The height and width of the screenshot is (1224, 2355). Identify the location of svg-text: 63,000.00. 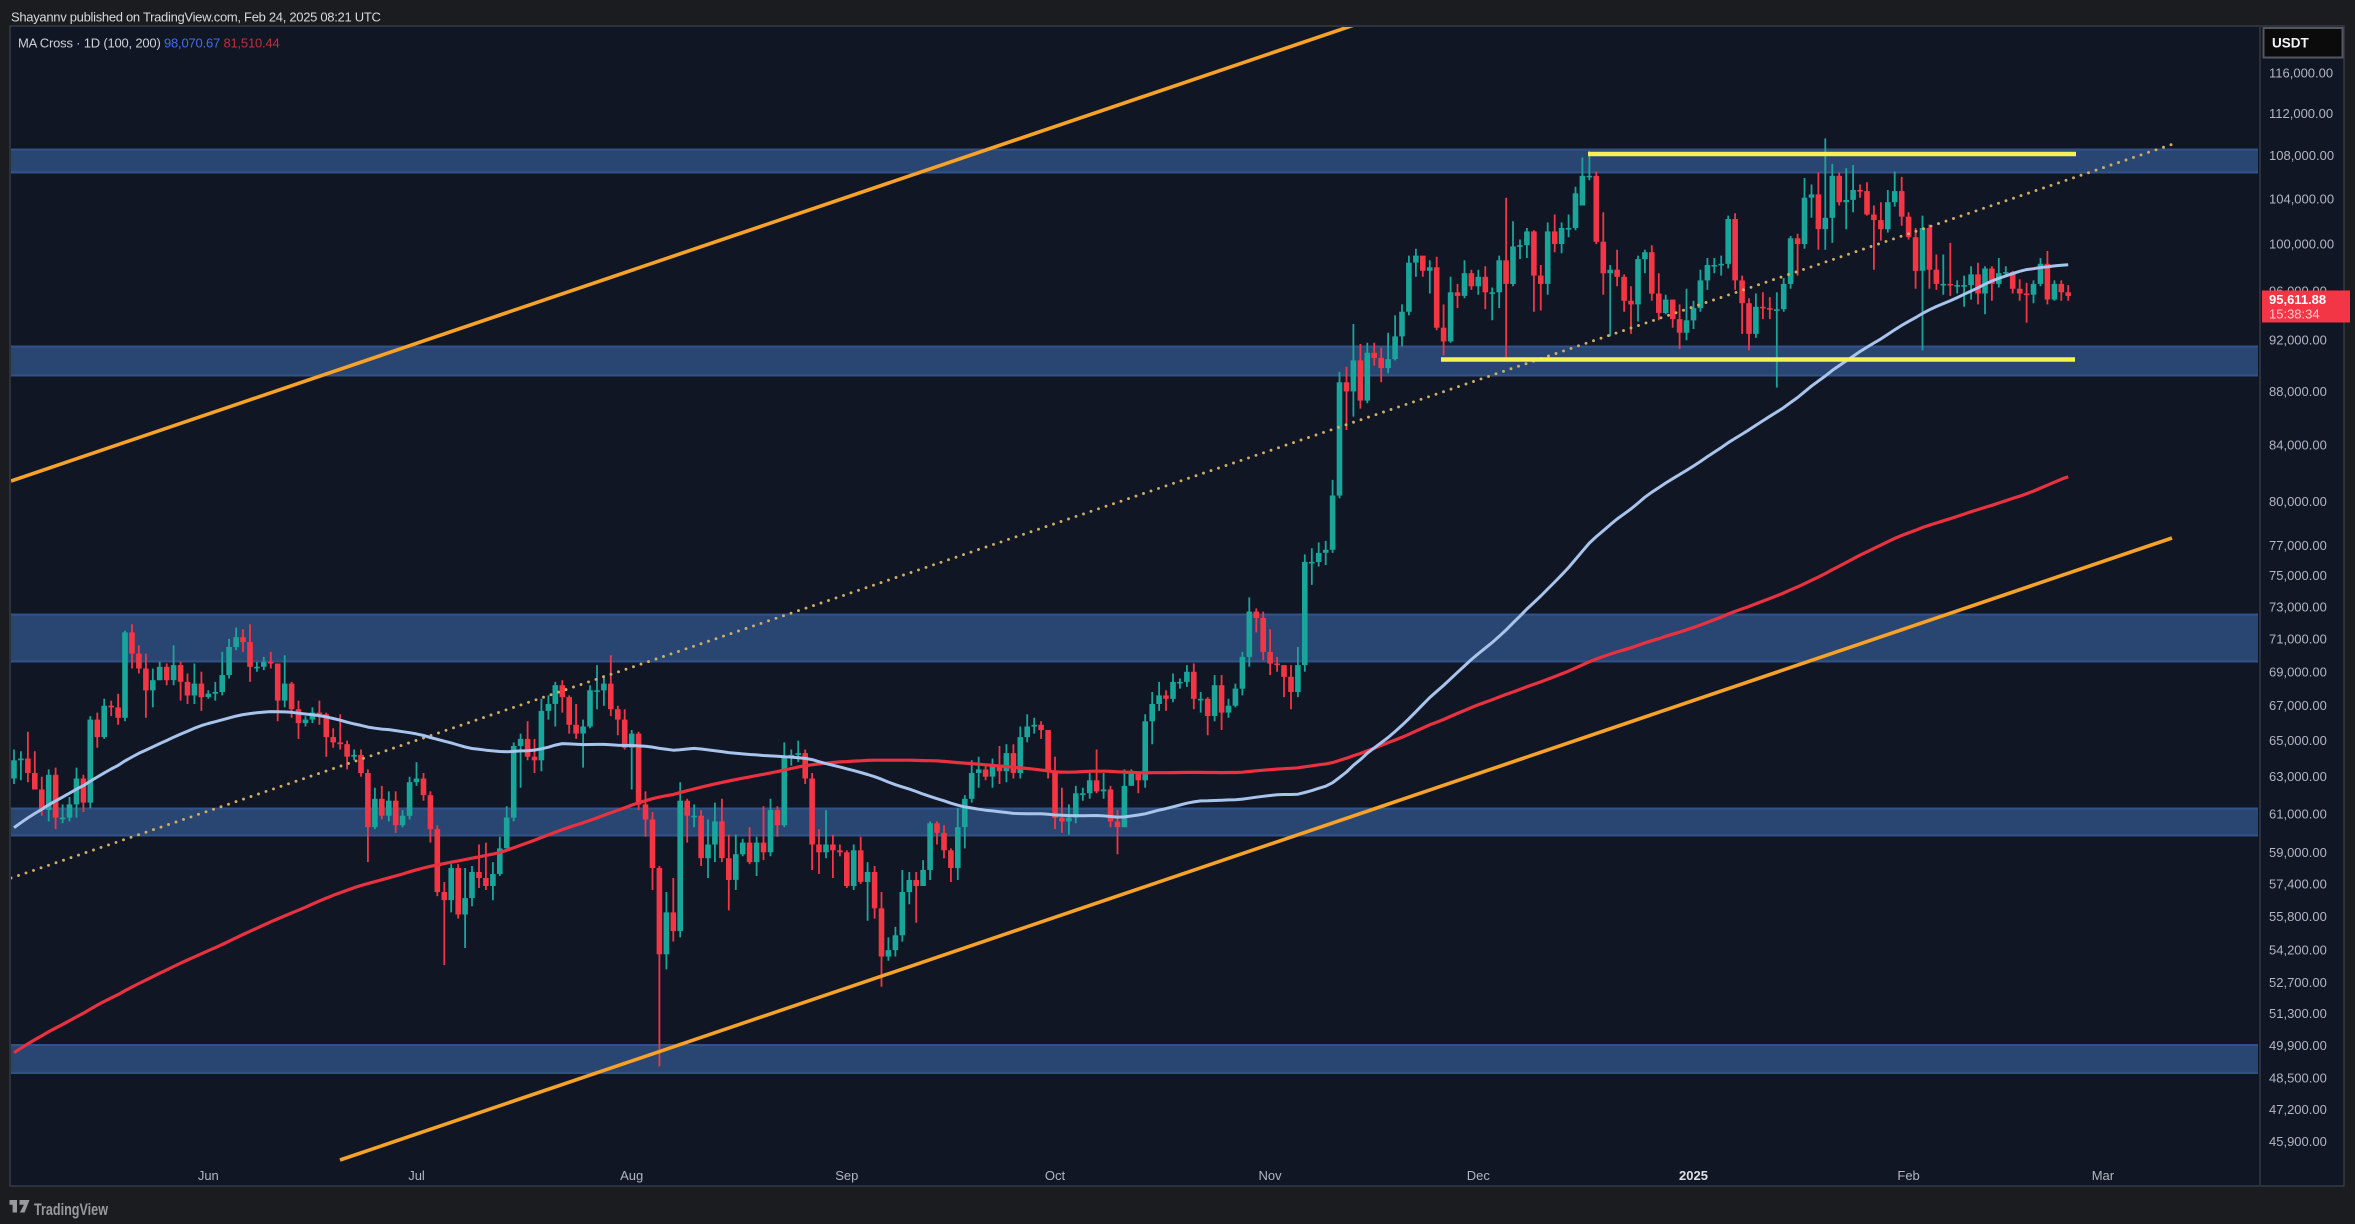
(2298, 776).